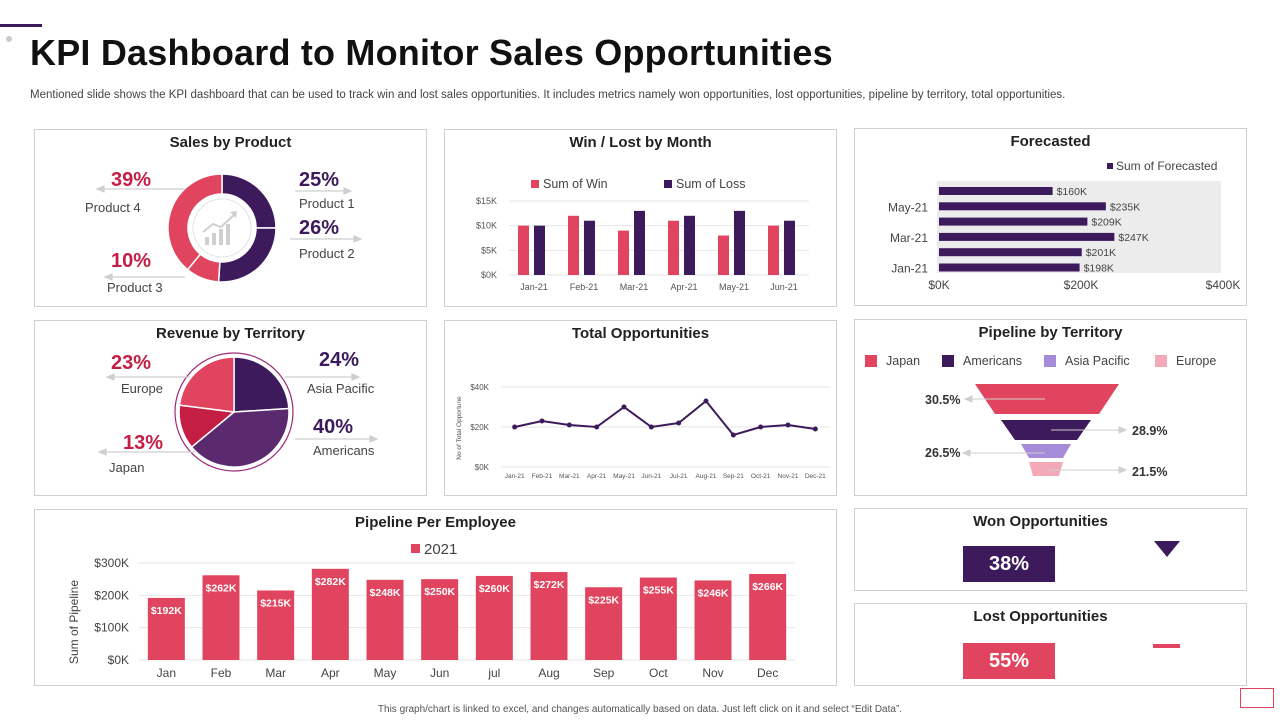  What do you see at coordinates (74, 622) in the screenshot?
I see `y-axis-title: Sum of Pipeline` at bounding box center [74, 622].